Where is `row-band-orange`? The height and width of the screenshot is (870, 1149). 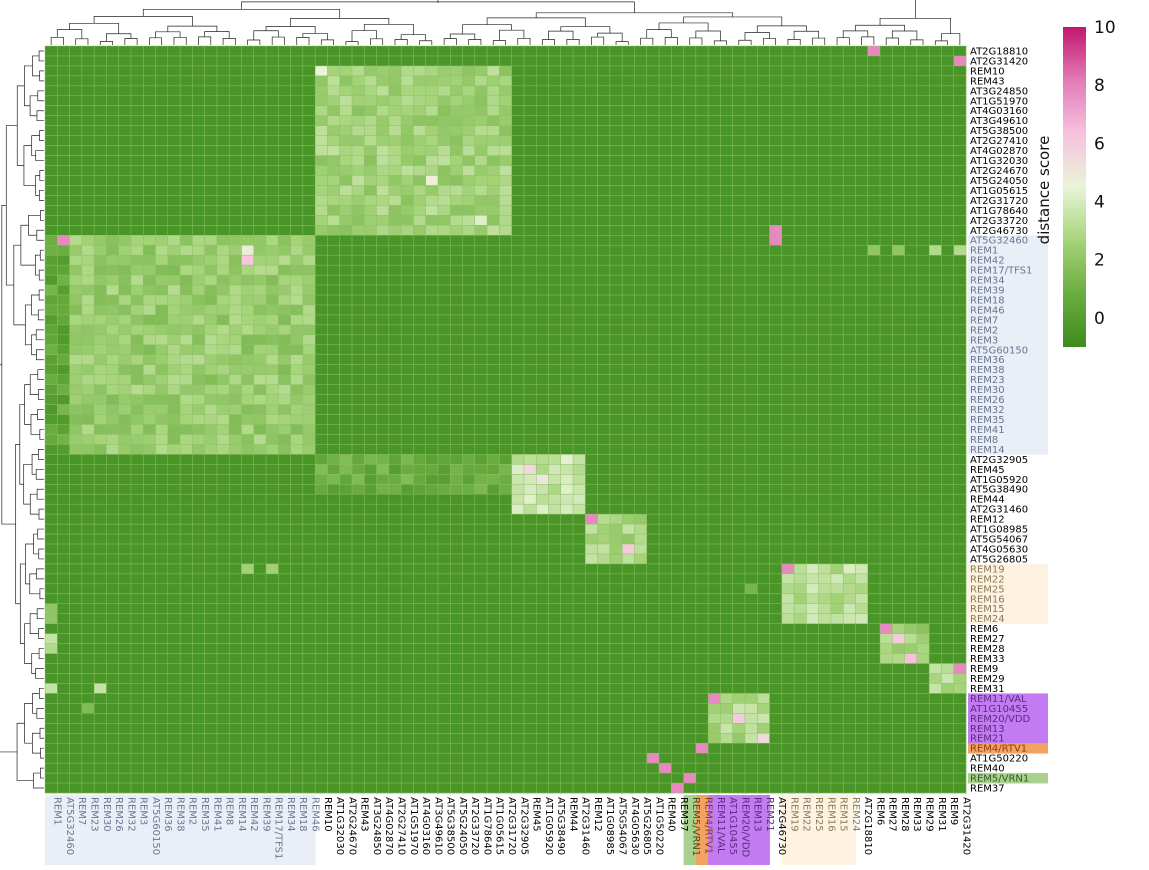
row-band-orange is located at coordinates (1008, 748).